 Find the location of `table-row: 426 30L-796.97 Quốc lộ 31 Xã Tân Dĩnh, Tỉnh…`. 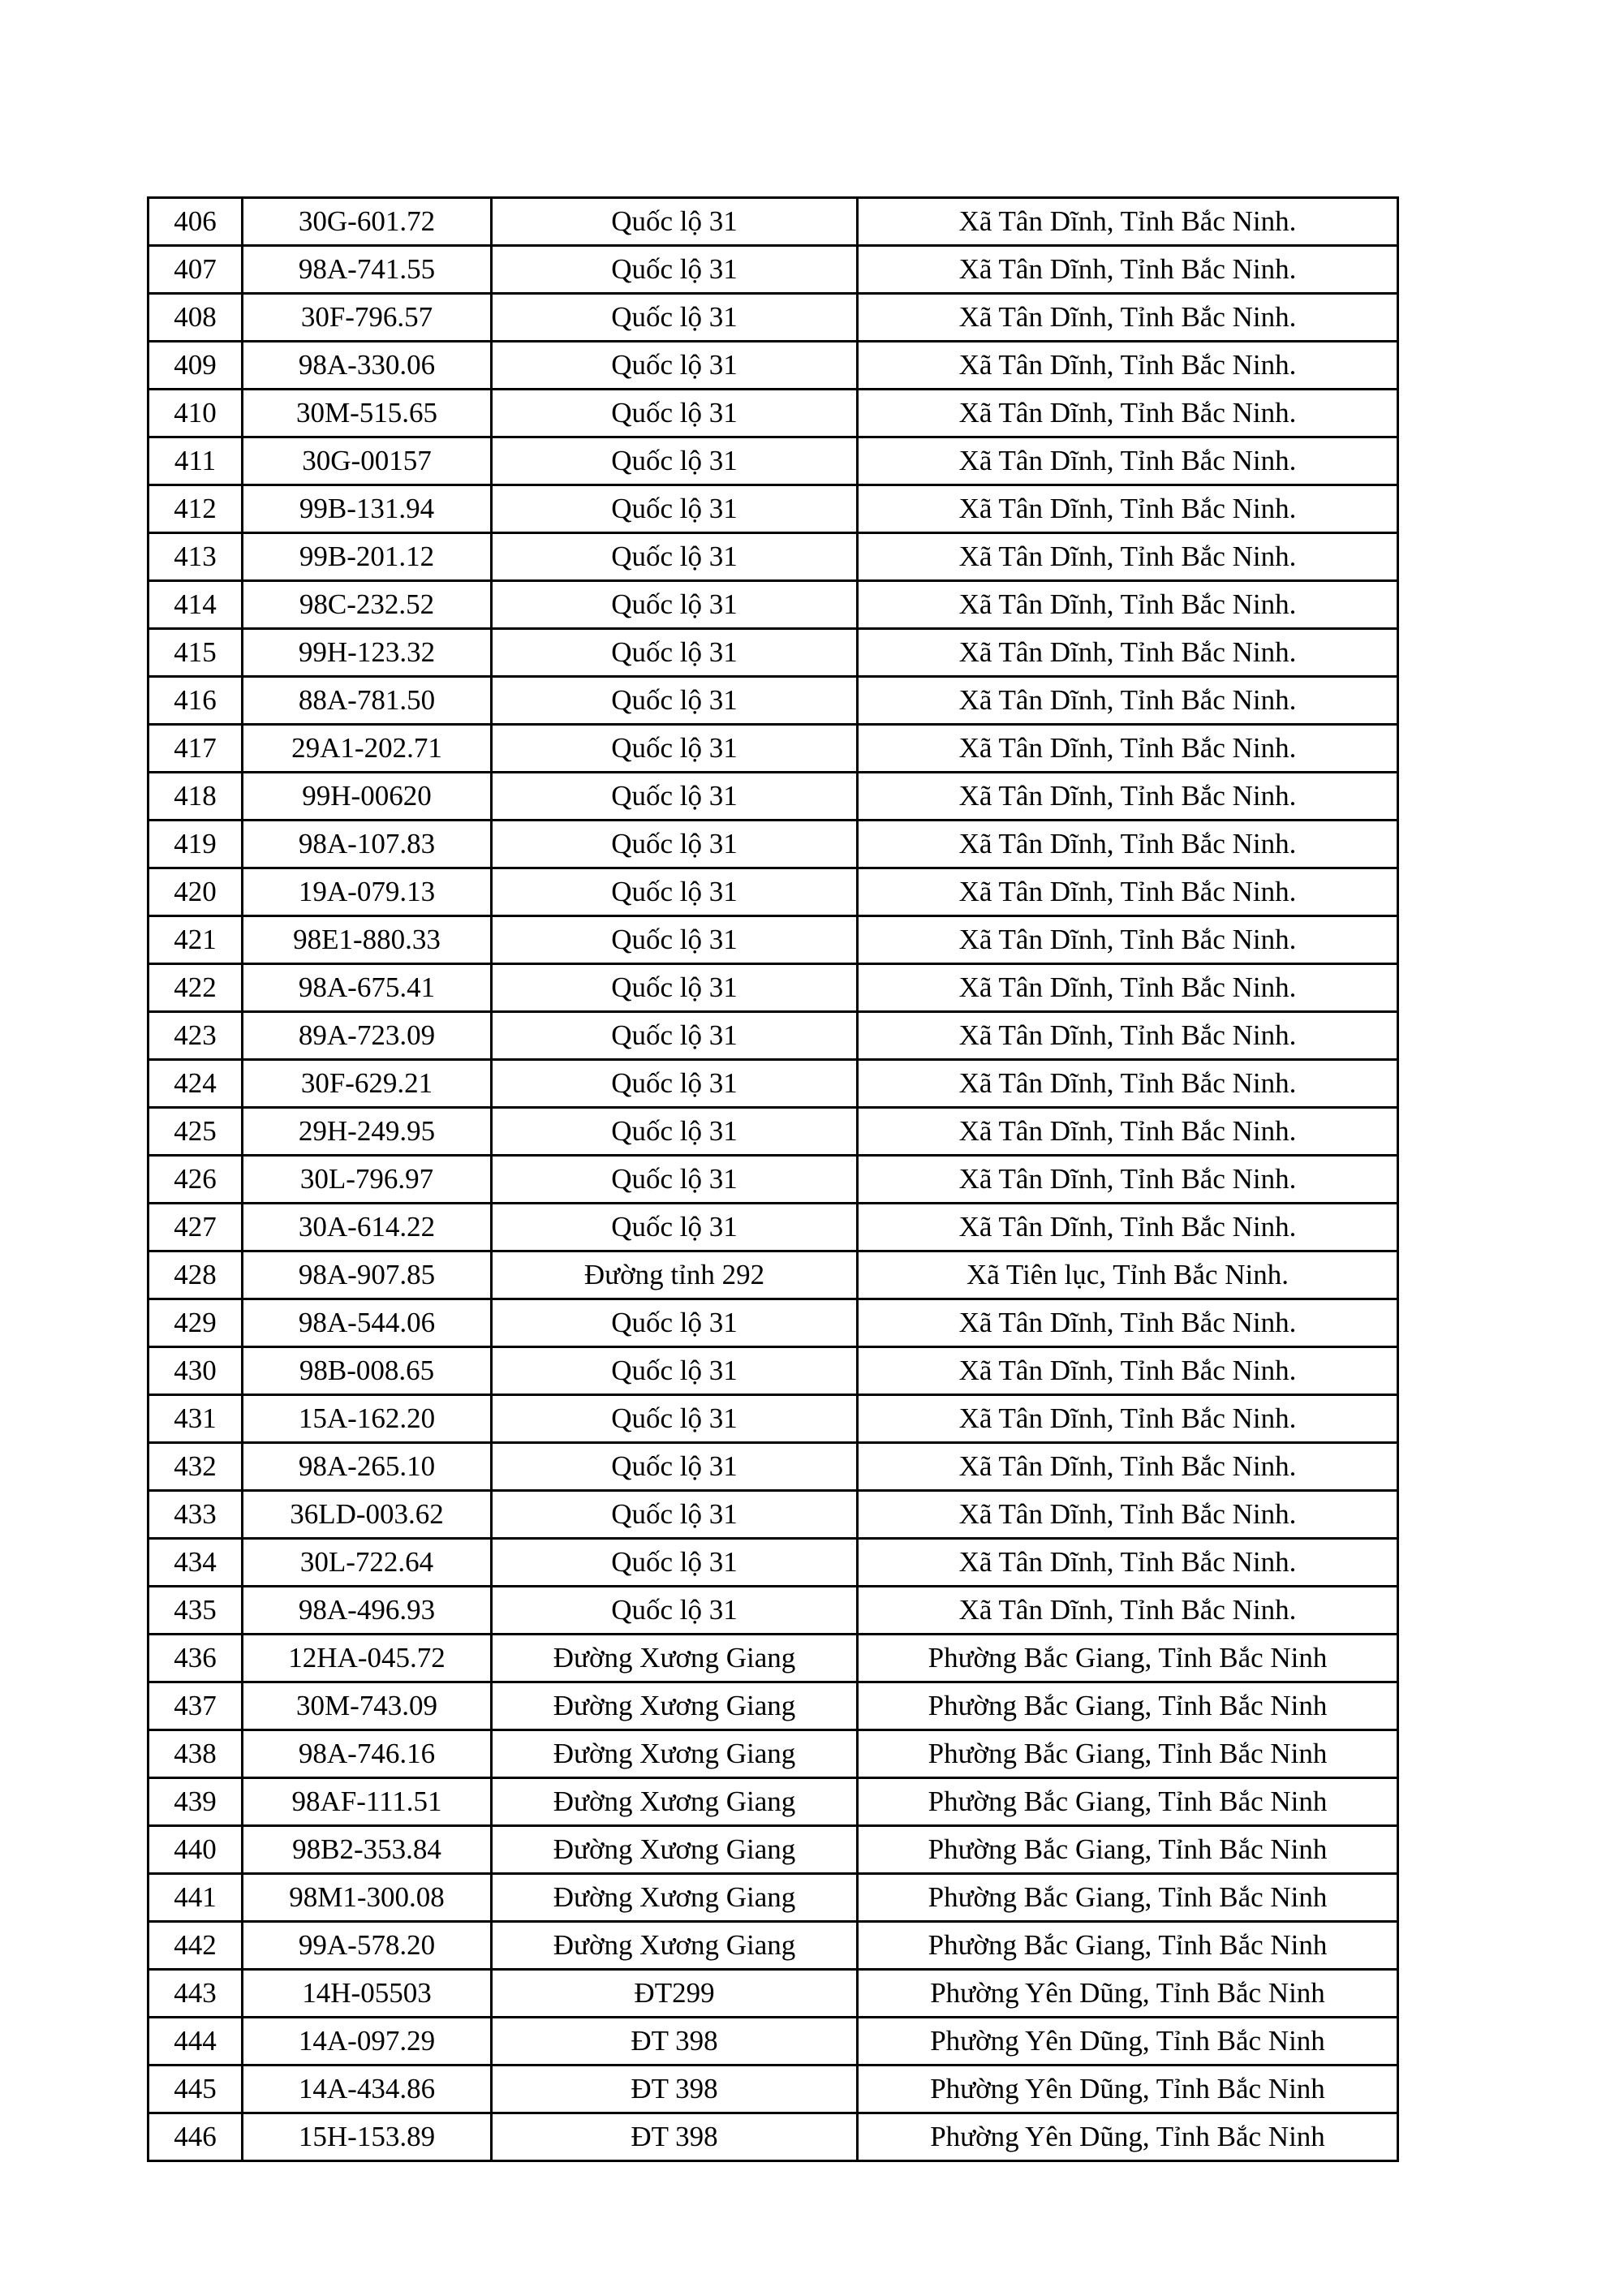

table-row: 426 30L-796.97 Quốc lộ 31 Xã Tân Dĩnh, Tỉnh… is located at coordinates (773, 1179).